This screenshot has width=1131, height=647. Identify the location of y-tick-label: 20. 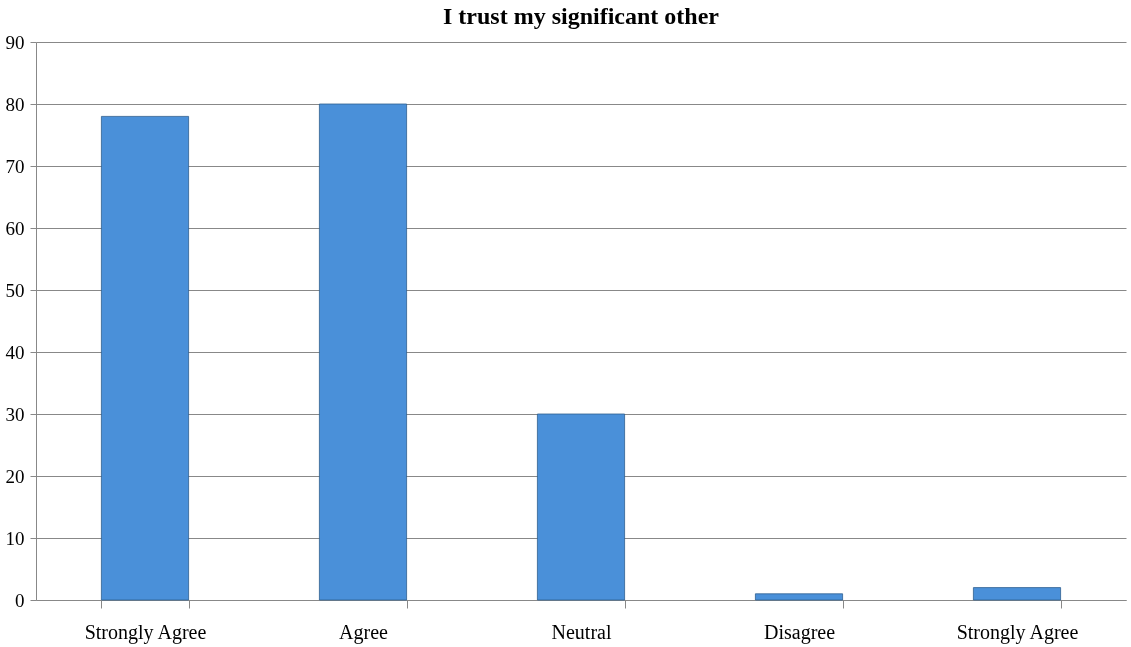
(15, 476).